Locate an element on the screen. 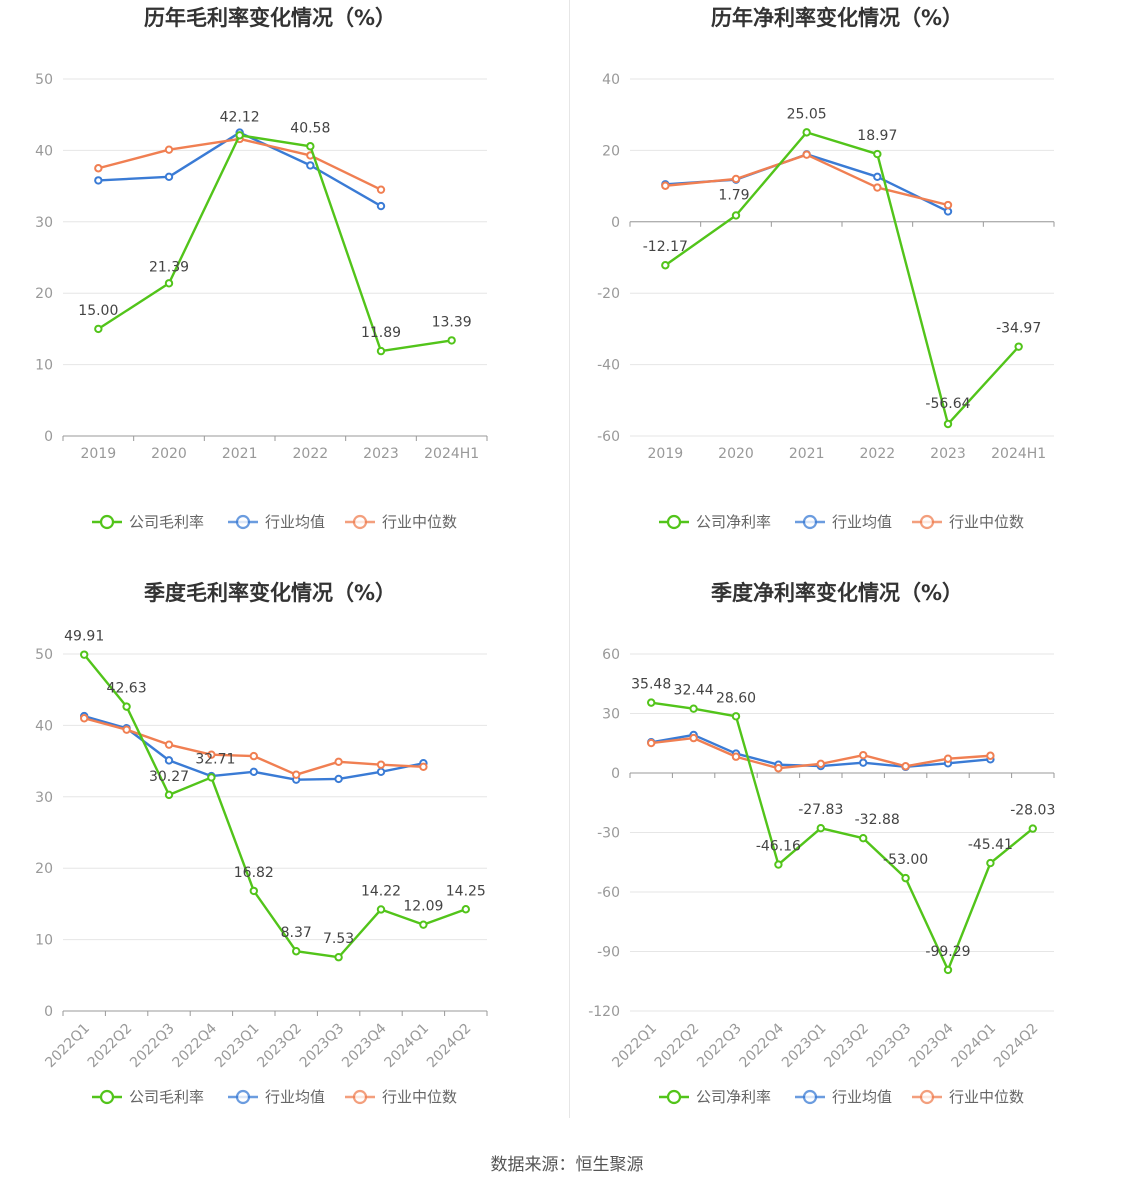 Image resolution: width=1134 pixels, height=1188 pixels. x-tick-label: 2023Q2 is located at coordinates (279, 1045).